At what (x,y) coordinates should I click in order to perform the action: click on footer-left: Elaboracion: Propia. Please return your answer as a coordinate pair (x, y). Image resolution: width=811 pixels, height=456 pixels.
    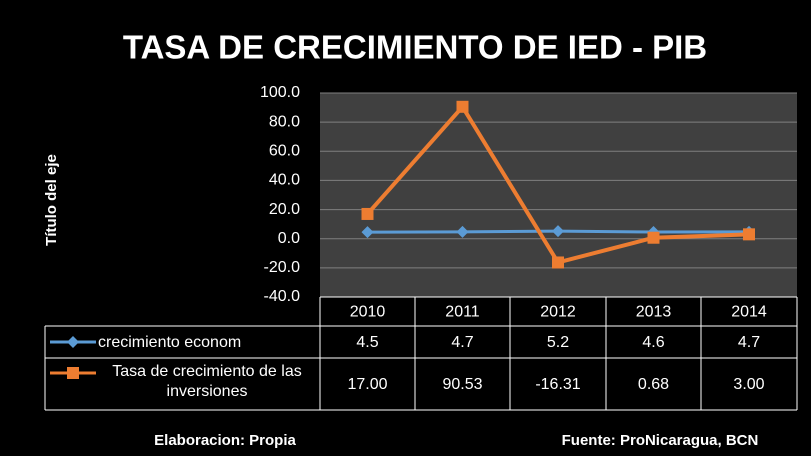
    Looking at the image, I should click on (225, 440).